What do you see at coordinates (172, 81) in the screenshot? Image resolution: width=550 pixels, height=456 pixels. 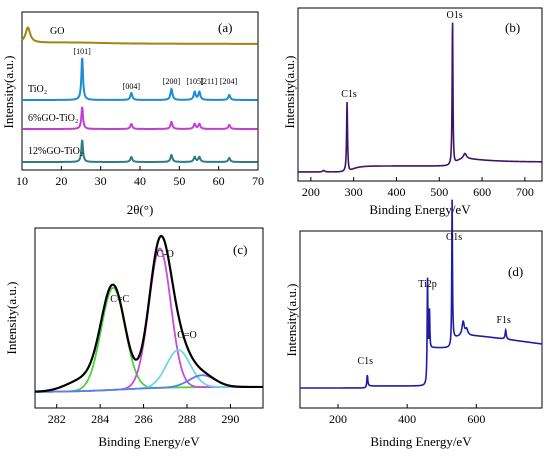 I see `peak-label: [200]` at bounding box center [172, 81].